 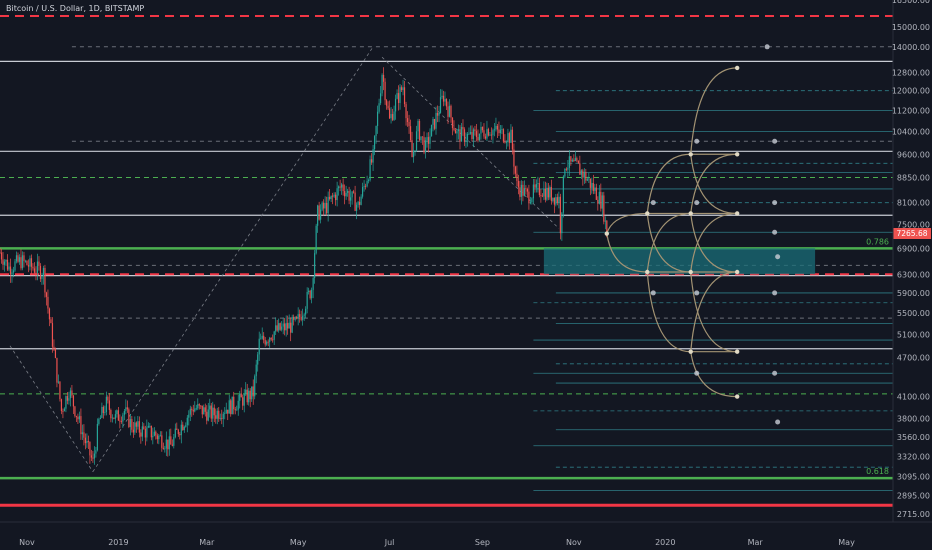 What do you see at coordinates (913, 397) in the screenshot?
I see `price-tick-label: 4100.00` at bounding box center [913, 397].